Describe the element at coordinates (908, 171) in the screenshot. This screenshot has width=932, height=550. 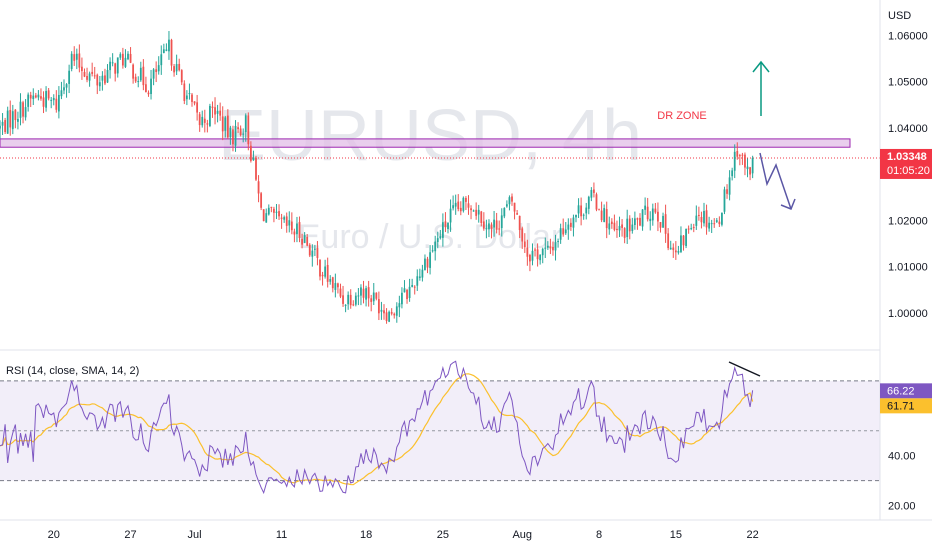
I see `bar-countdown: 01:05:20` at that location.